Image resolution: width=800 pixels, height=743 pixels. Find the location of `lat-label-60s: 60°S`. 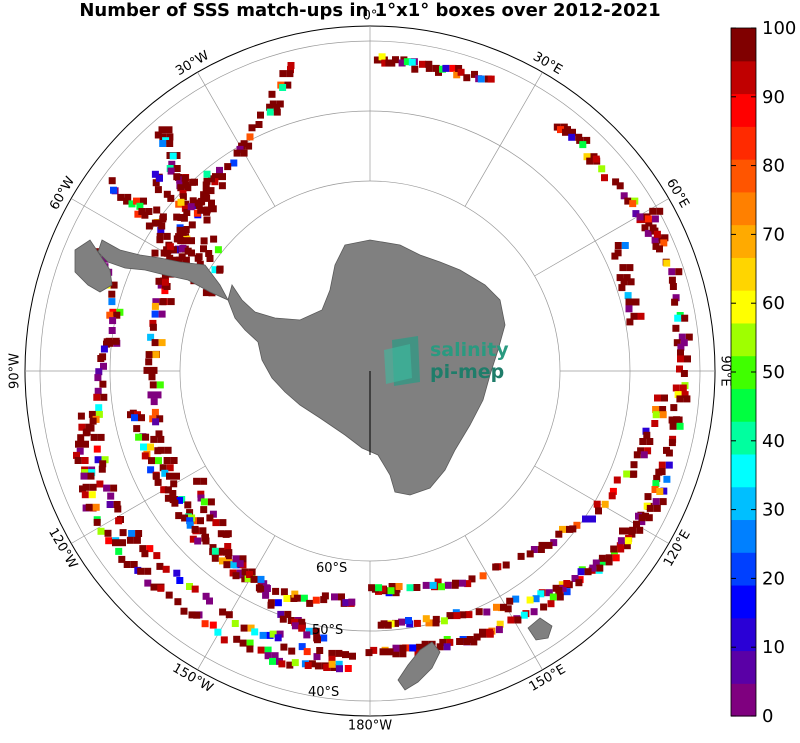

lat-label-60s: 60°S is located at coordinates (331, 568).